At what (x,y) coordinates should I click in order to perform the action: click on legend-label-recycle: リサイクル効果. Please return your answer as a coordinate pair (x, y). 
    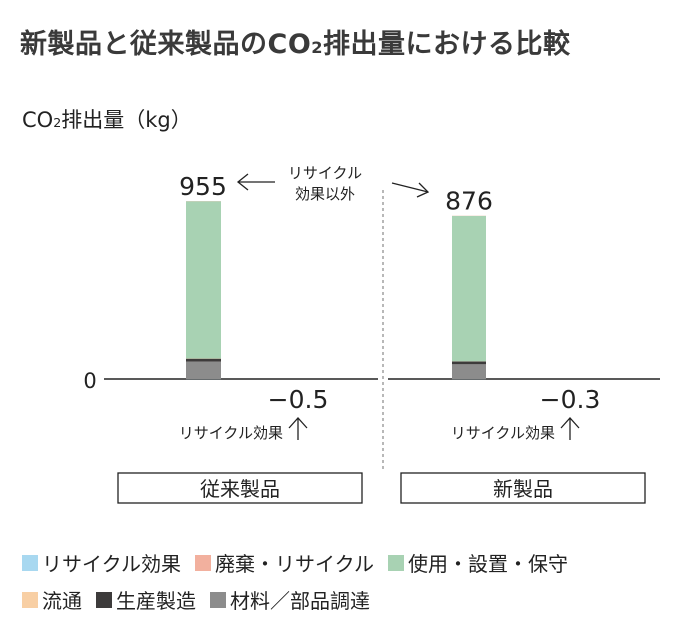
    Looking at the image, I should click on (111, 564).